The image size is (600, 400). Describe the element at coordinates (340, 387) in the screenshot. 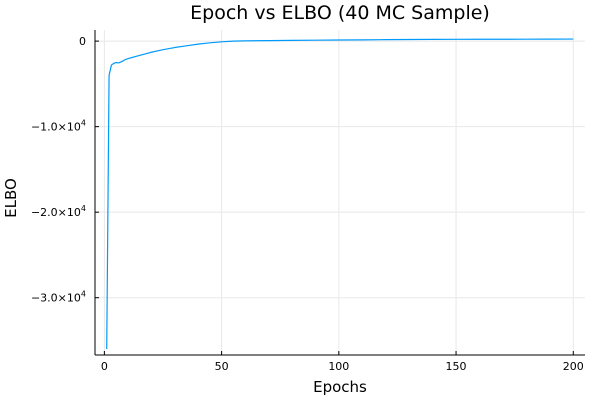

I see `x-axis-label: Epochs` at that location.